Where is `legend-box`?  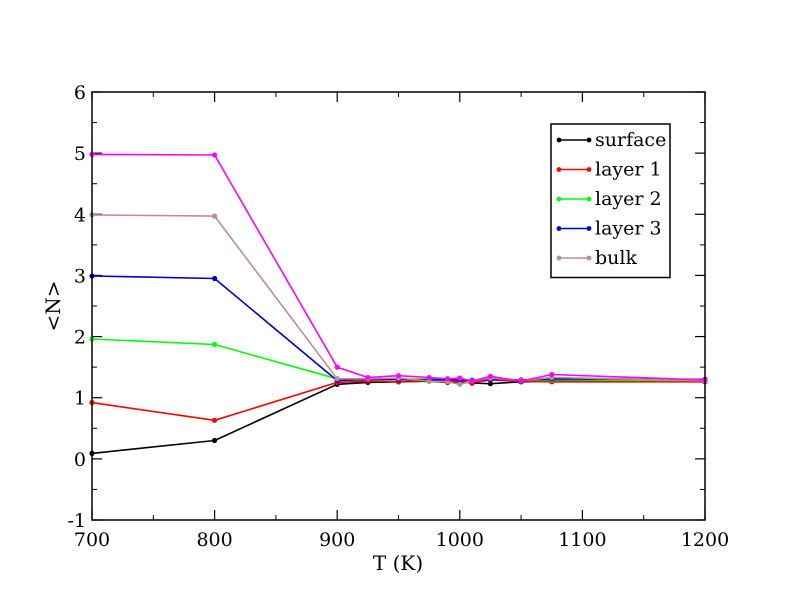
legend-box is located at coordinates (610, 201).